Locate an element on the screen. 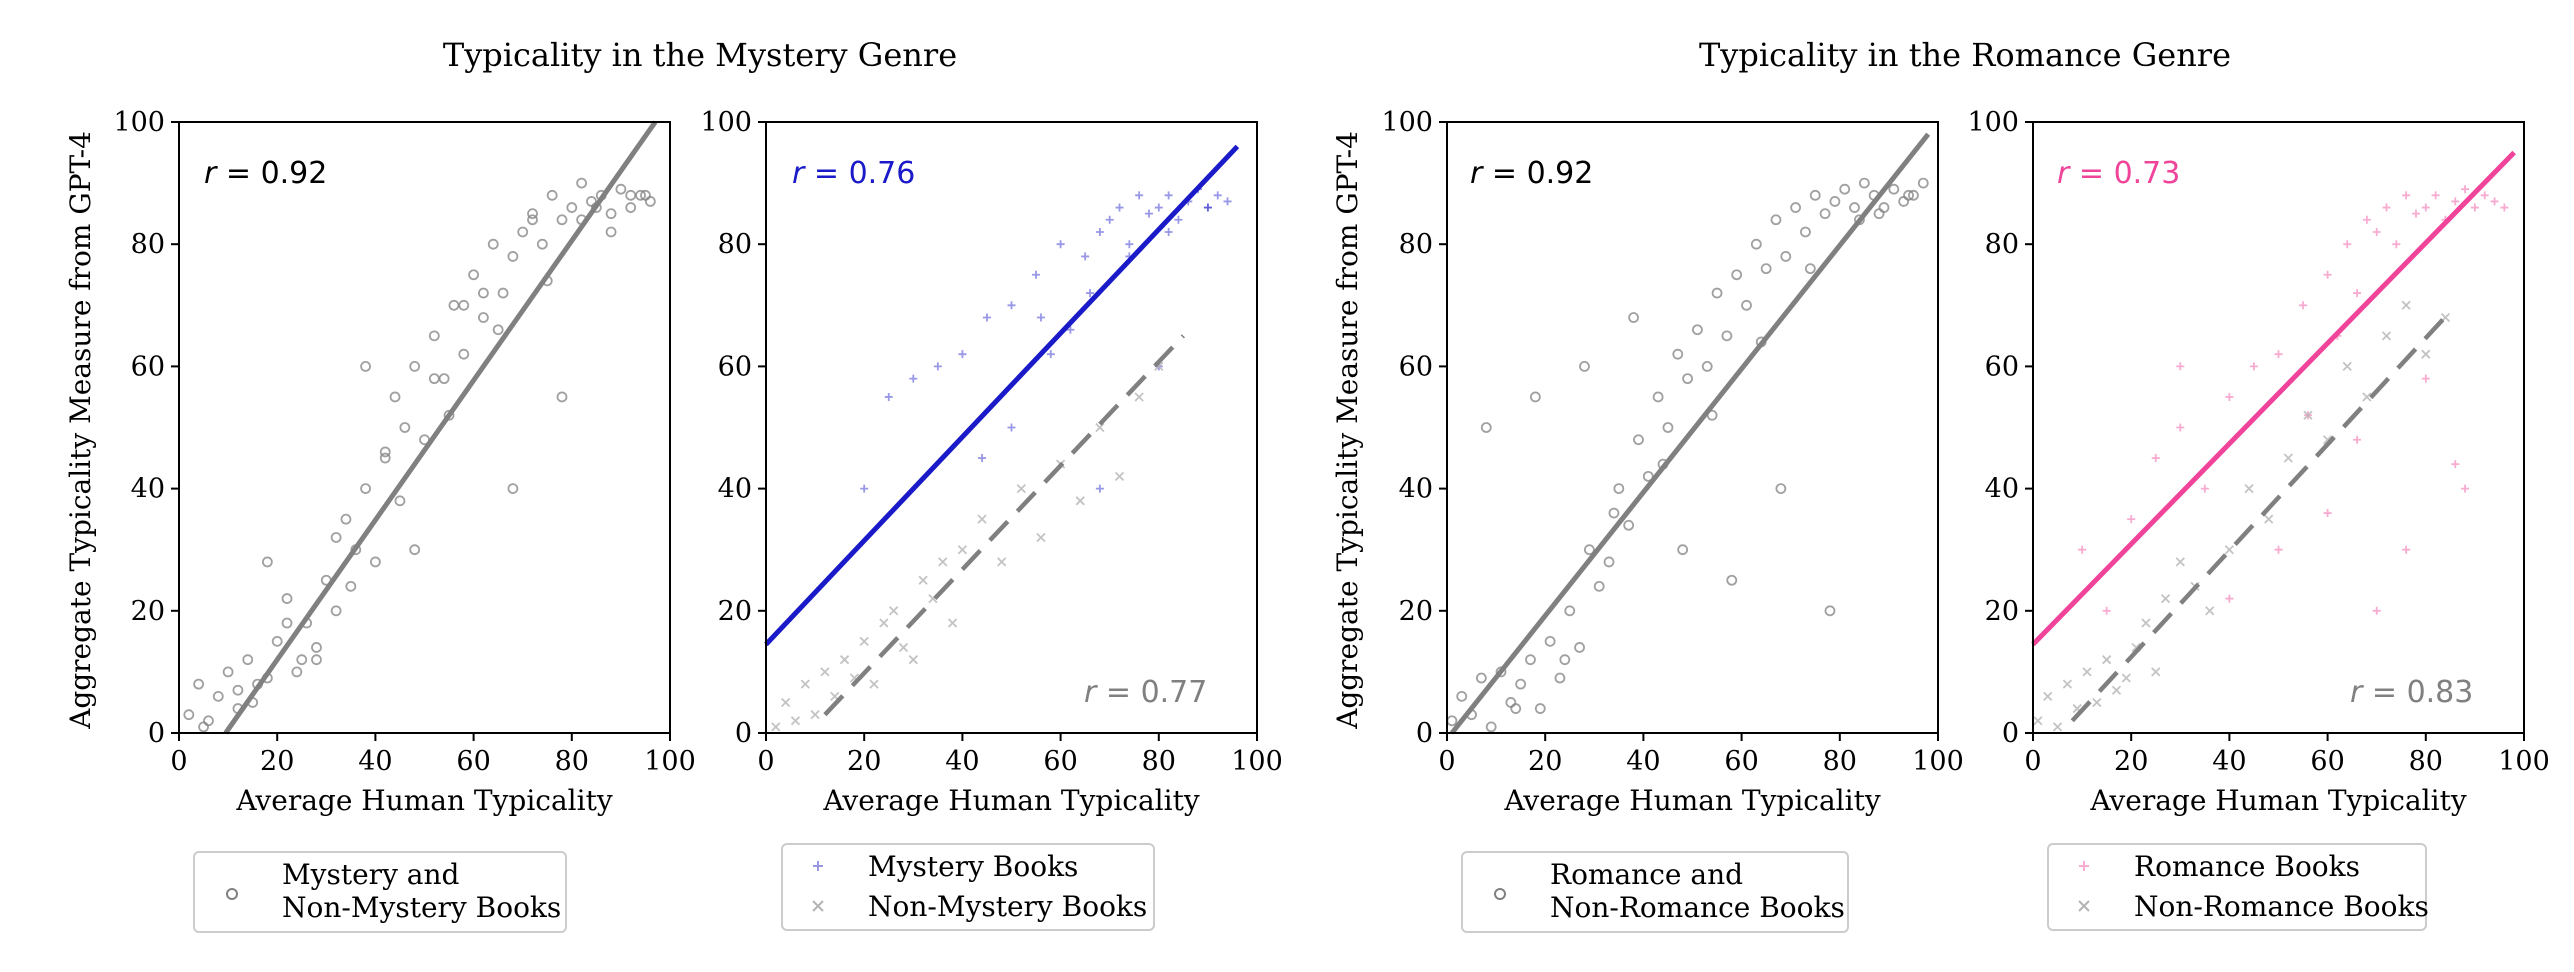  legend-mystery-split: Mystery Books Non-Mystery Books is located at coordinates (968, 887).